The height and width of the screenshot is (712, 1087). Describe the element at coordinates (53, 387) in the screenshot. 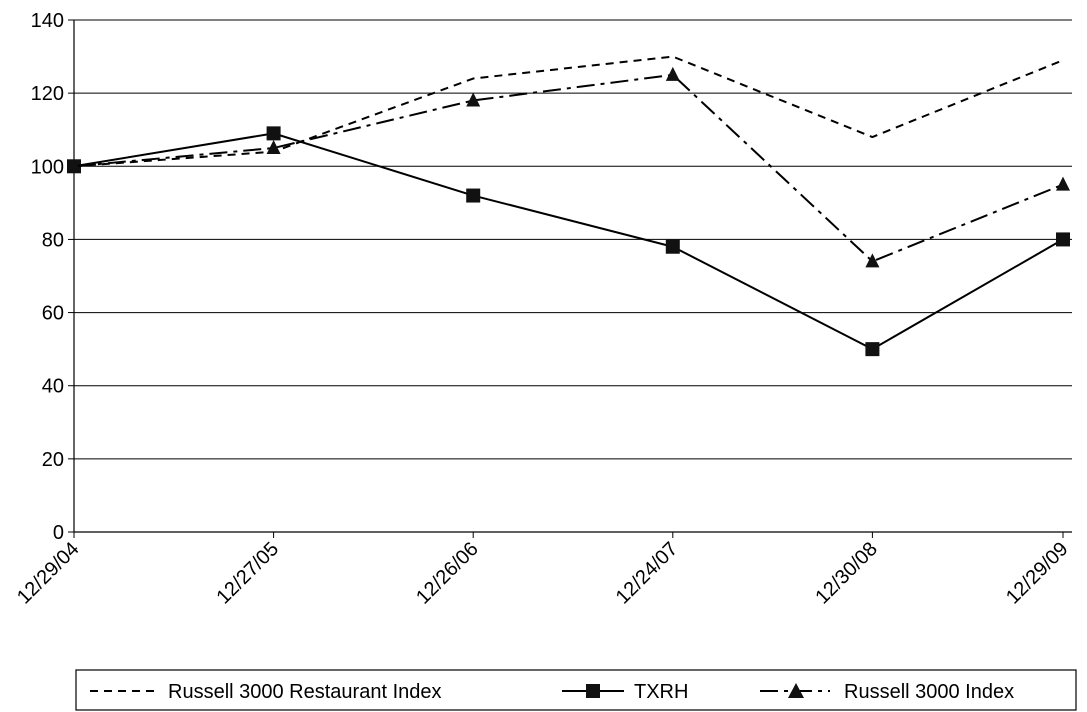

I see `y-tick-label: 40` at that location.